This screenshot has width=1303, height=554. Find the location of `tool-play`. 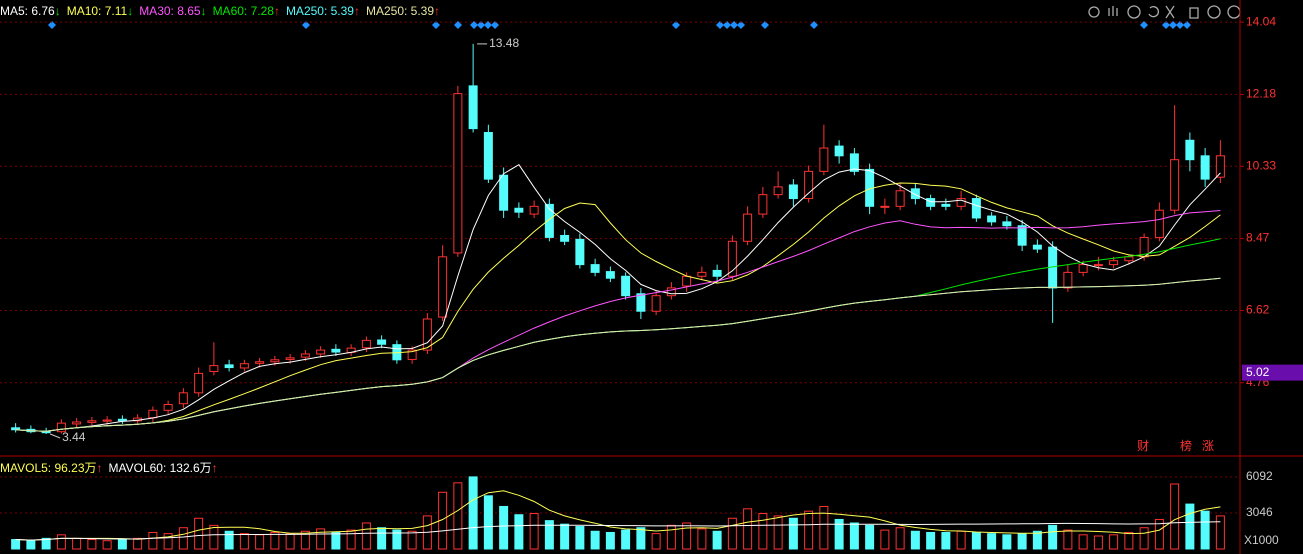

tool-play is located at coordinates (1134, 12).